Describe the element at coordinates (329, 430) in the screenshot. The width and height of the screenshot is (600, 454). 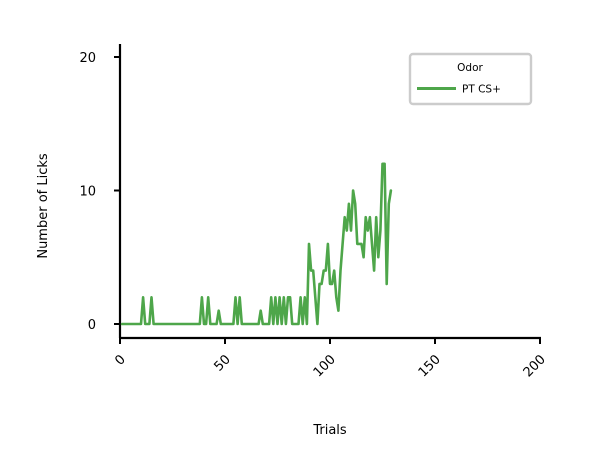
I see `x-axis-title: Trials` at that location.